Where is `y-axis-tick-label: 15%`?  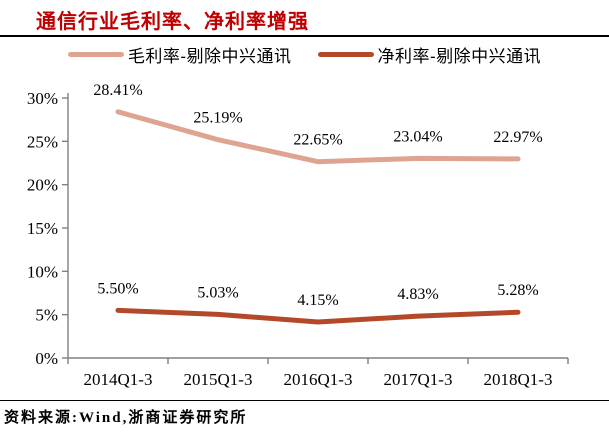 y-axis-tick-label: 15% is located at coordinates (42, 228).